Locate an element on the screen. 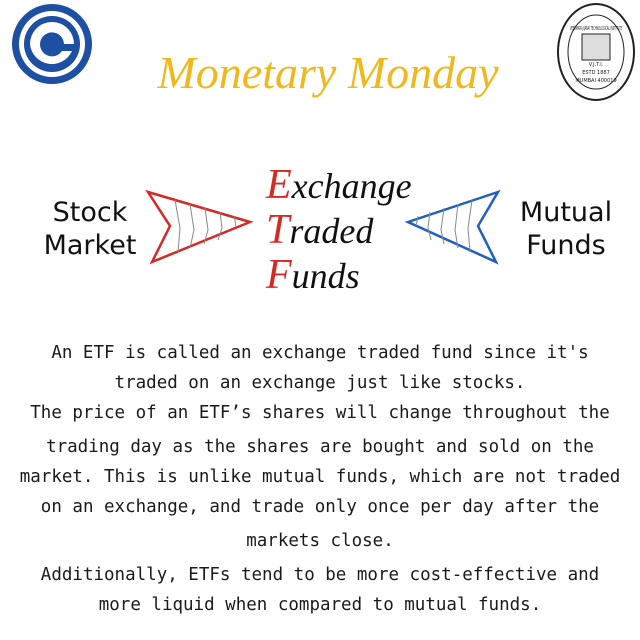  etf-rest: unds is located at coordinates (326, 276).